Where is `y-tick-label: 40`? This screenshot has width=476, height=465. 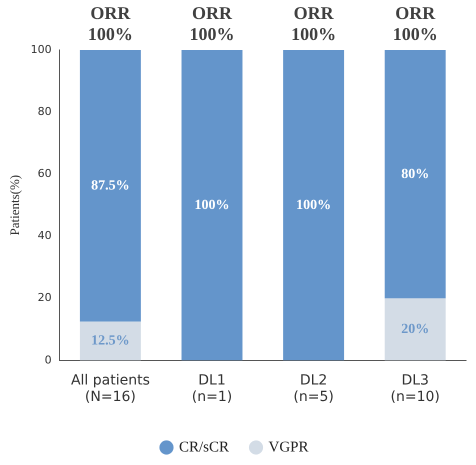
y-tick-label: 40 is located at coordinates (45, 235).